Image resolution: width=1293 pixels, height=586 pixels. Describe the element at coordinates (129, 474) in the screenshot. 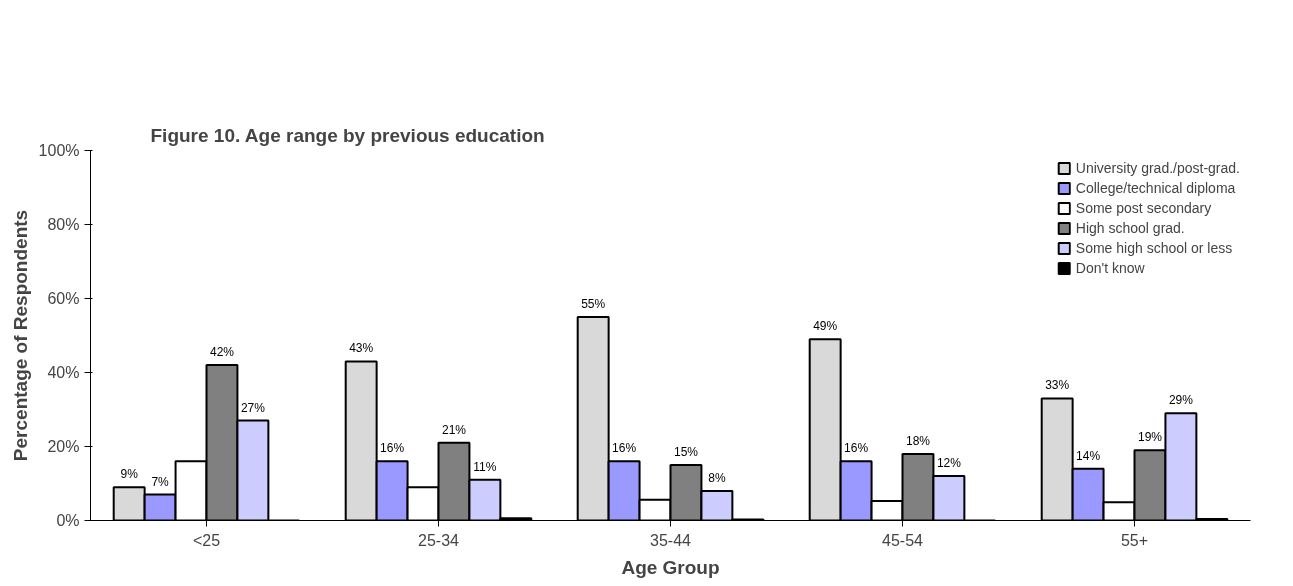

I see `data-label: 9%` at that location.